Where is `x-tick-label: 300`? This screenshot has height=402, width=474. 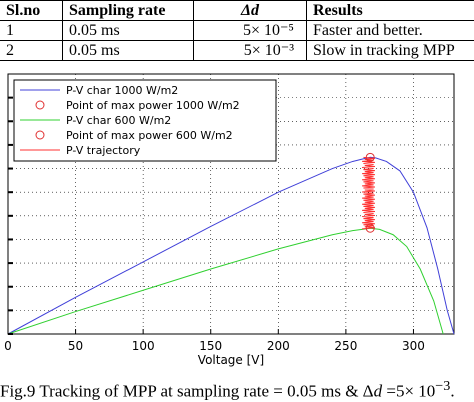
x-tick-label: 300 is located at coordinates (413, 346).